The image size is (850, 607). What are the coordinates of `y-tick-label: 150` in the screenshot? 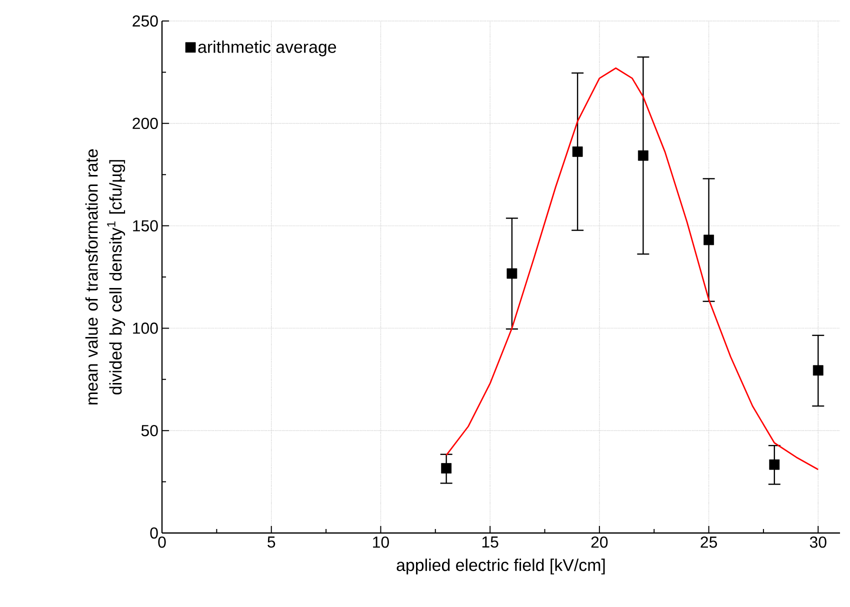 It's located at (145, 226).